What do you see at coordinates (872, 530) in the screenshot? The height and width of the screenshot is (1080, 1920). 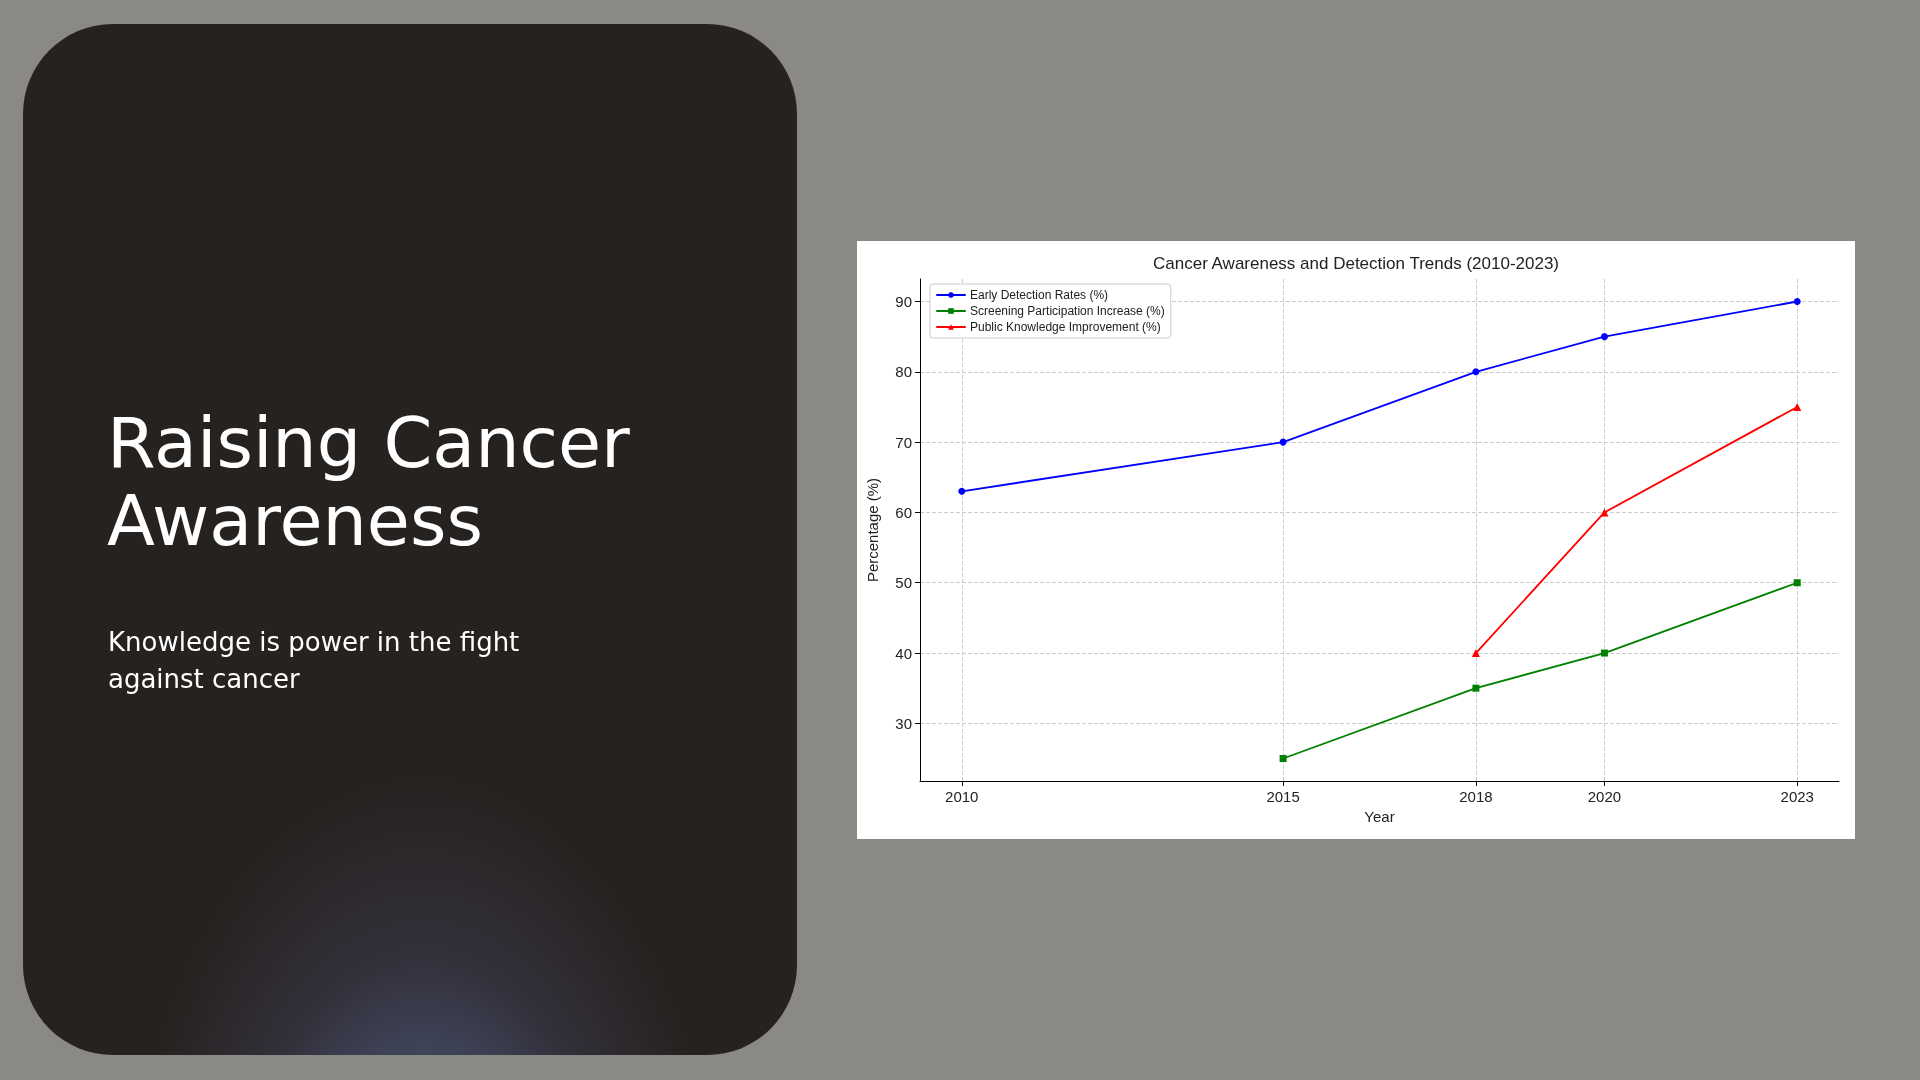 I see `y-axis-title: Percentage (%)` at bounding box center [872, 530].